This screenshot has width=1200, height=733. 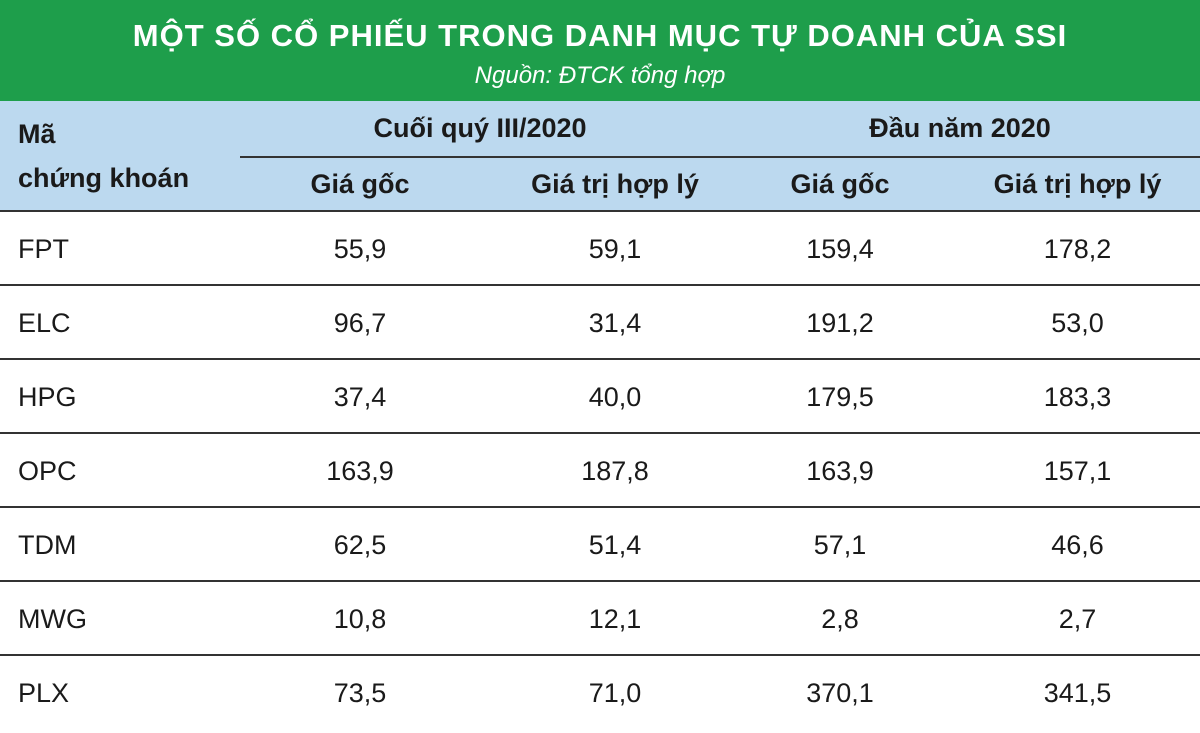 What do you see at coordinates (840, 545) in the screenshot?
I see `cell-cost-early: 57,1` at bounding box center [840, 545].